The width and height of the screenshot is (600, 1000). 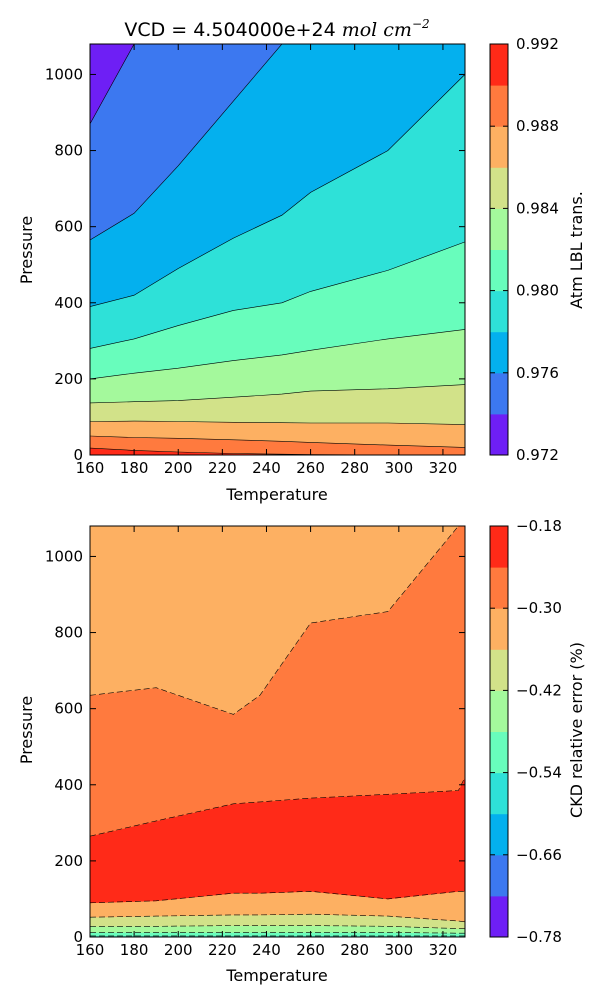 What do you see at coordinates (537, 455) in the screenshot?
I see `top-colorbar-tick-label: 0.972` at bounding box center [537, 455].